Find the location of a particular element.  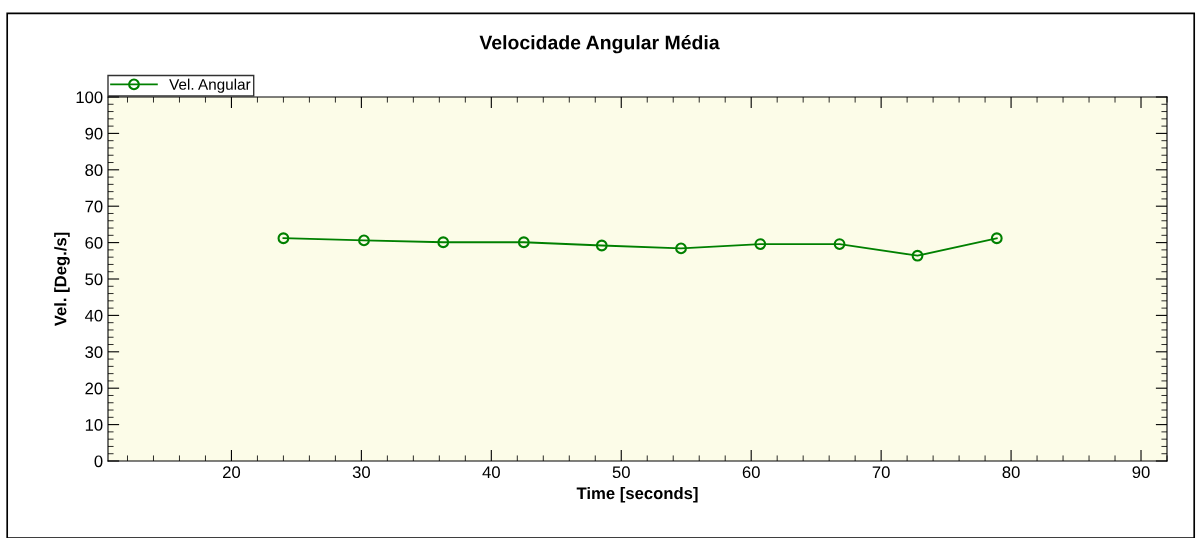

chart-title: Velocidade Angular Média is located at coordinates (599, 44).